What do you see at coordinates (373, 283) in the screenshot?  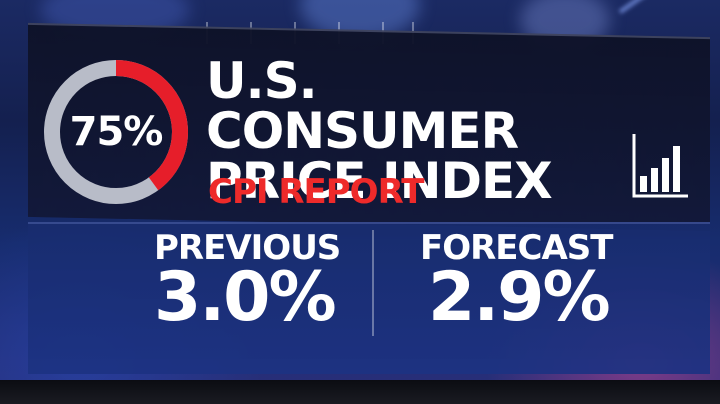 I see `stats-divider` at bounding box center [373, 283].